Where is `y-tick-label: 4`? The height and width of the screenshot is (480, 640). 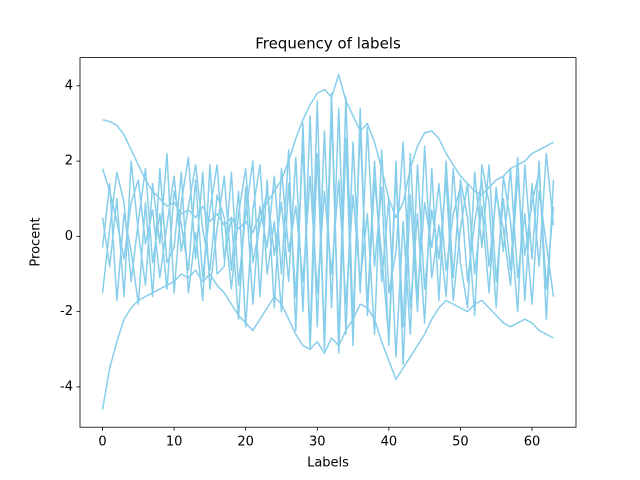
y-tick-label: 4 is located at coordinates (69, 85).